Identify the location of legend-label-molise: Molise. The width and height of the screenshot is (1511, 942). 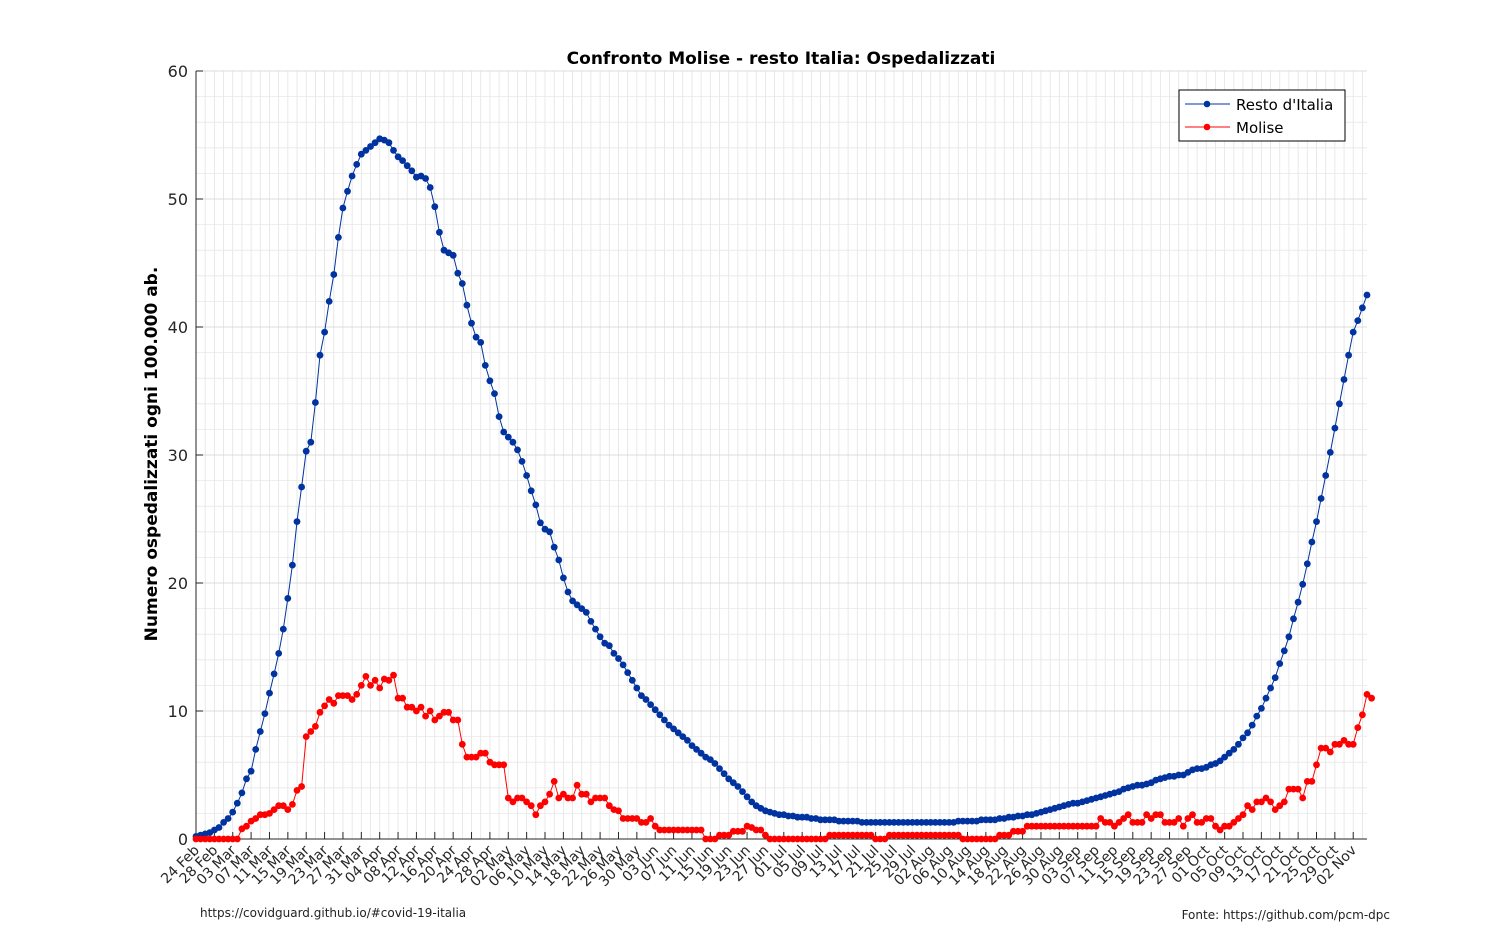
(1260, 128).